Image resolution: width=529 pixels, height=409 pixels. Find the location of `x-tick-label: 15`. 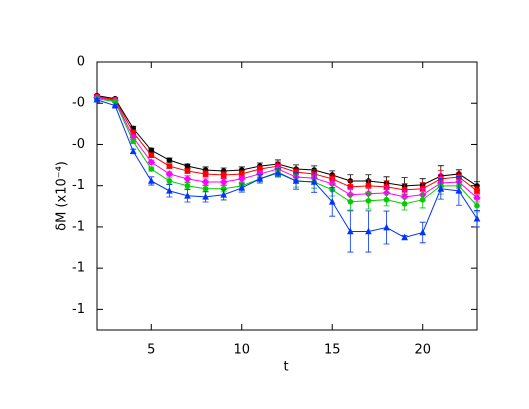

x-tick-label: 15 is located at coordinates (332, 350).